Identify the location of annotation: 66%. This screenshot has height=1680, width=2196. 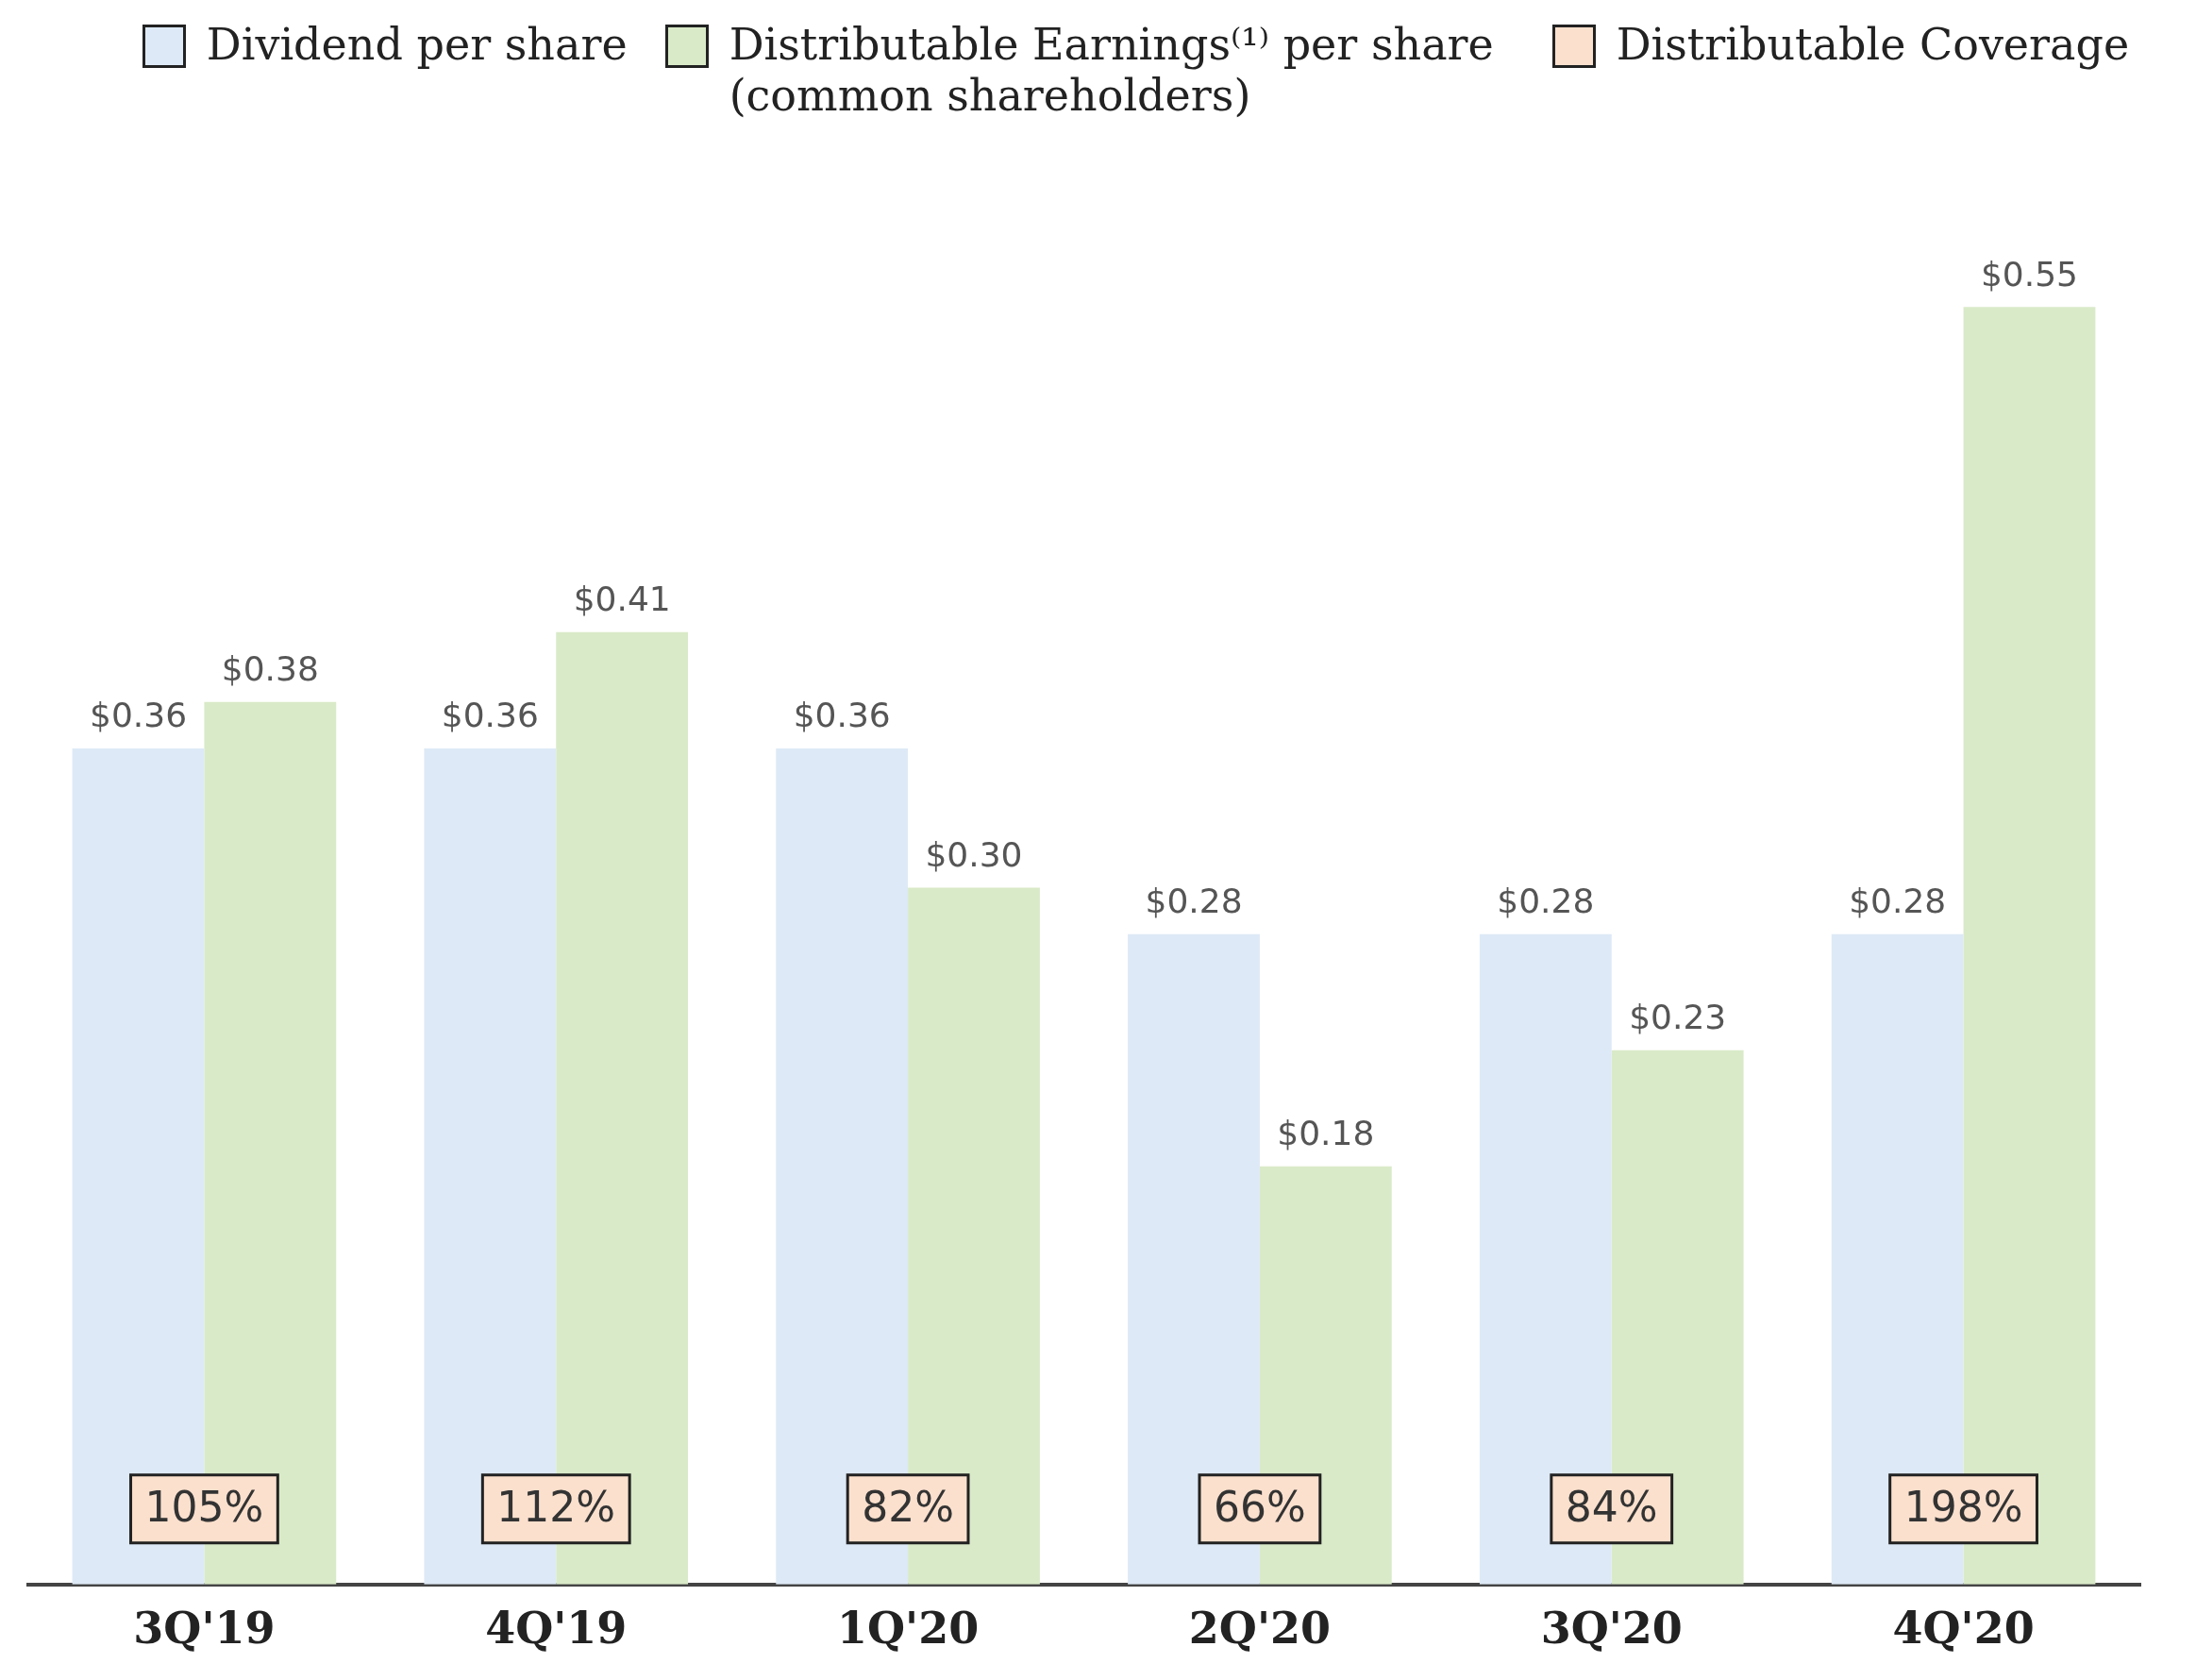
(1260, 1507).